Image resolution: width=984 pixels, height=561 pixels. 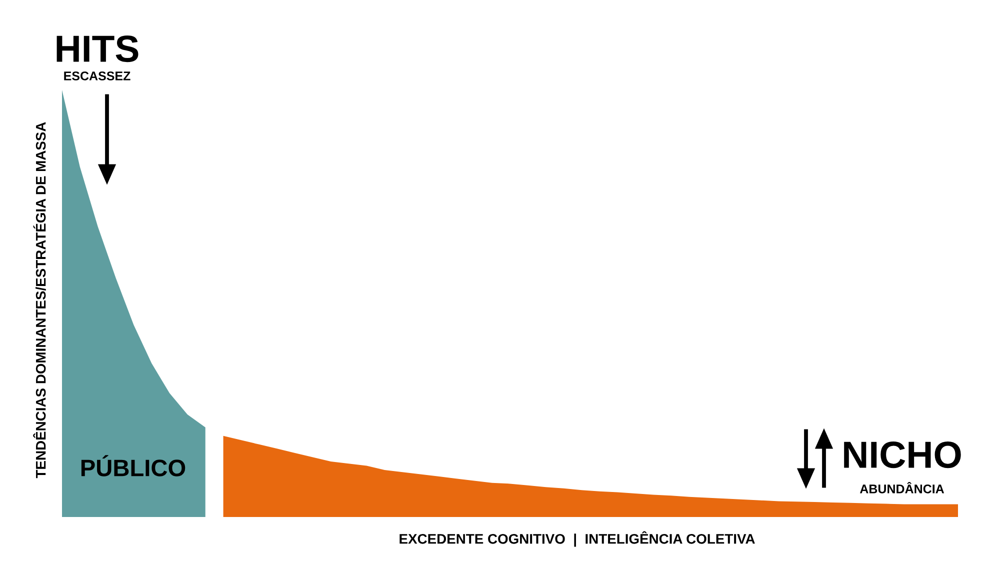 What do you see at coordinates (902, 455) in the screenshot?
I see `annotation: NICHO` at bounding box center [902, 455].